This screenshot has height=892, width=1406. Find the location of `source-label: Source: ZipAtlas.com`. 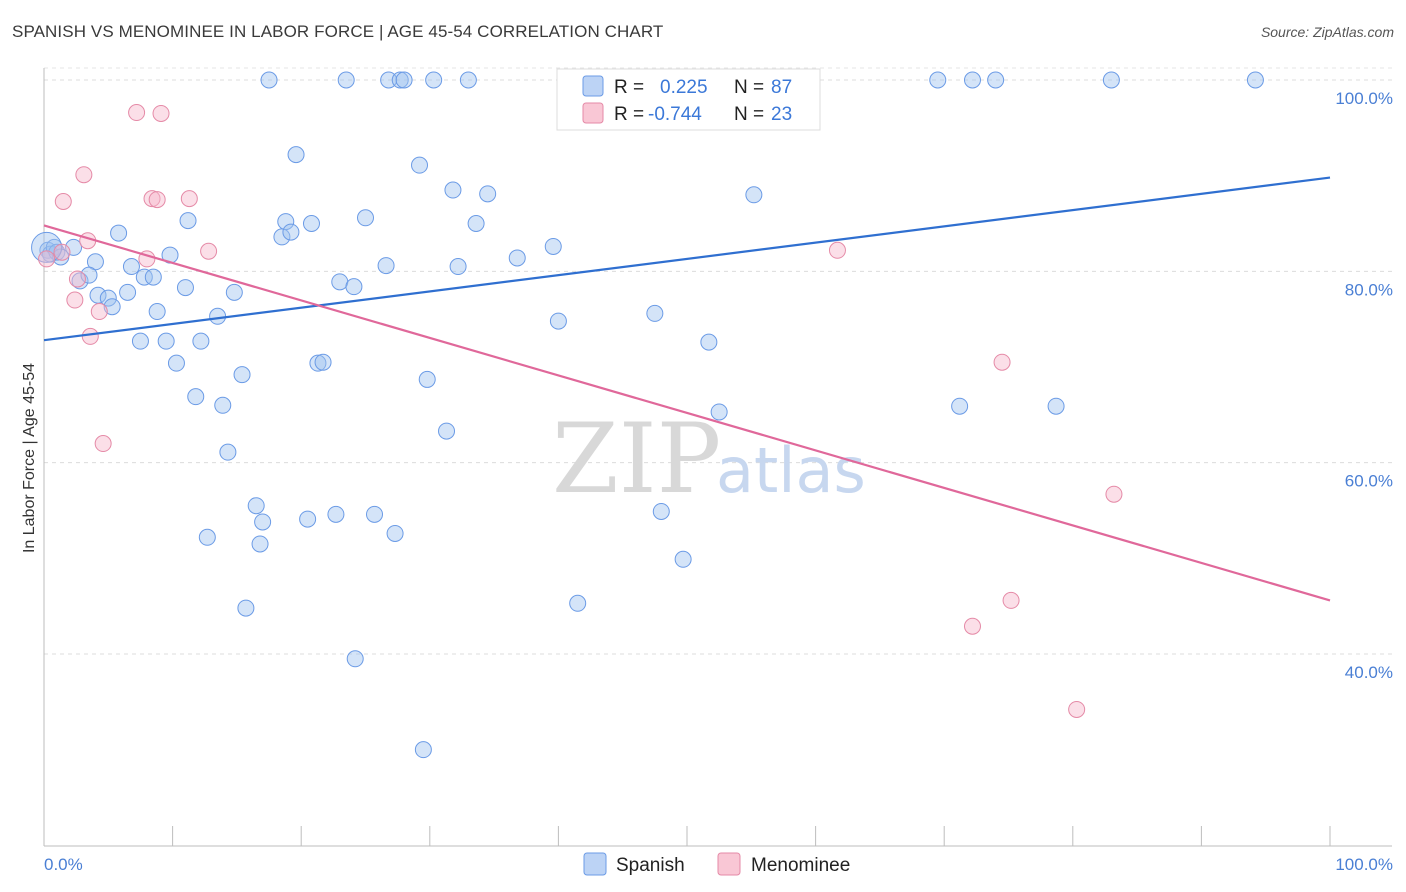

source-label: Source: ZipAtlas.com is located at coordinates (1327, 32).